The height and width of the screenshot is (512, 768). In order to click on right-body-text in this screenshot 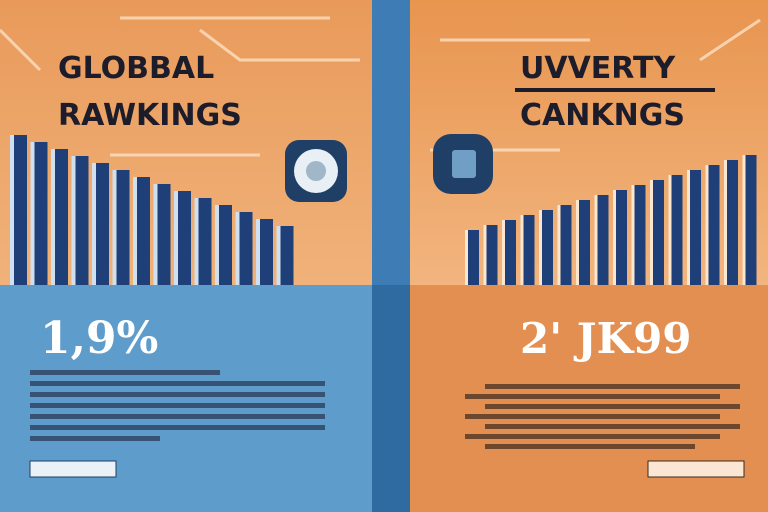, I will do `click(602, 416)`.